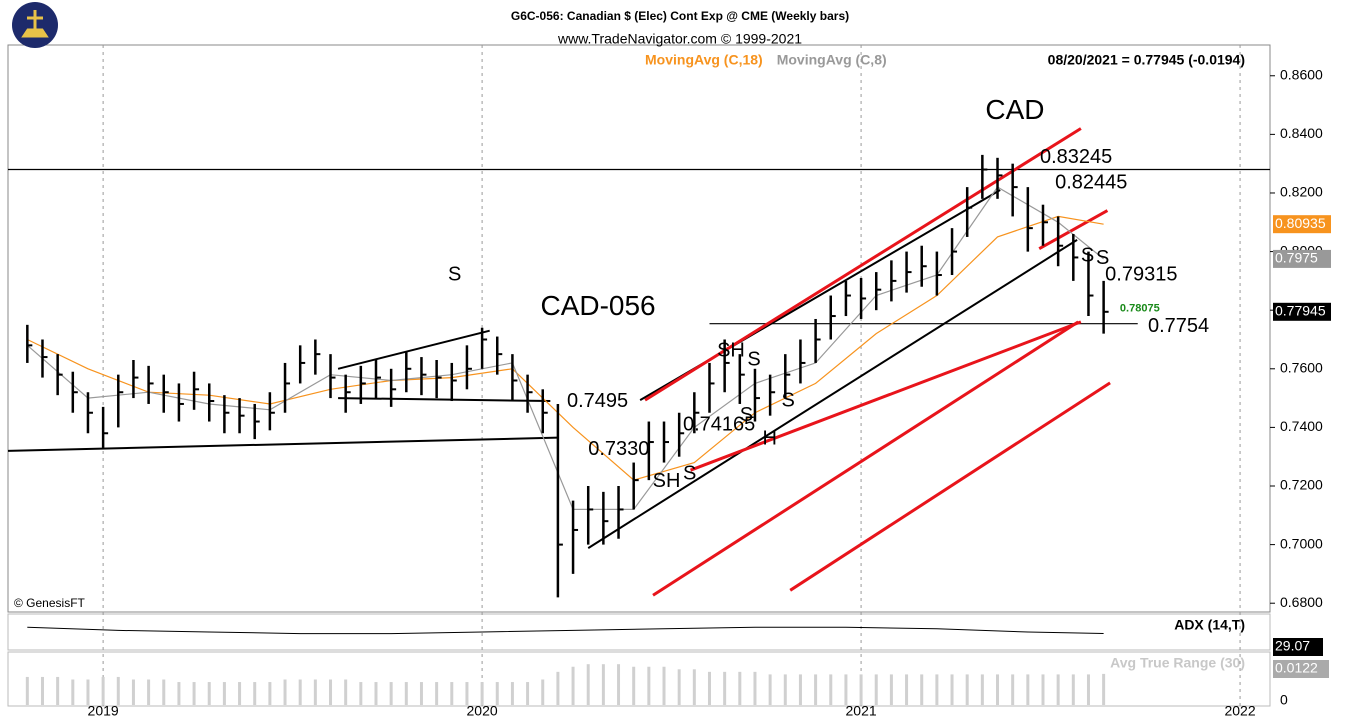  What do you see at coordinates (1091, 182) in the screenshot?
I see `annotation: 0.82445` at bounding box center [1091, 182].